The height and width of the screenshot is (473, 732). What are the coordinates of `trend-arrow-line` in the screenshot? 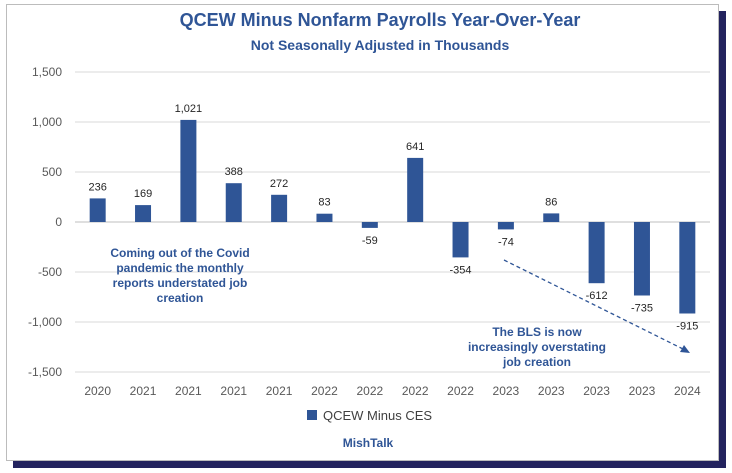 It's located at (594, 305).